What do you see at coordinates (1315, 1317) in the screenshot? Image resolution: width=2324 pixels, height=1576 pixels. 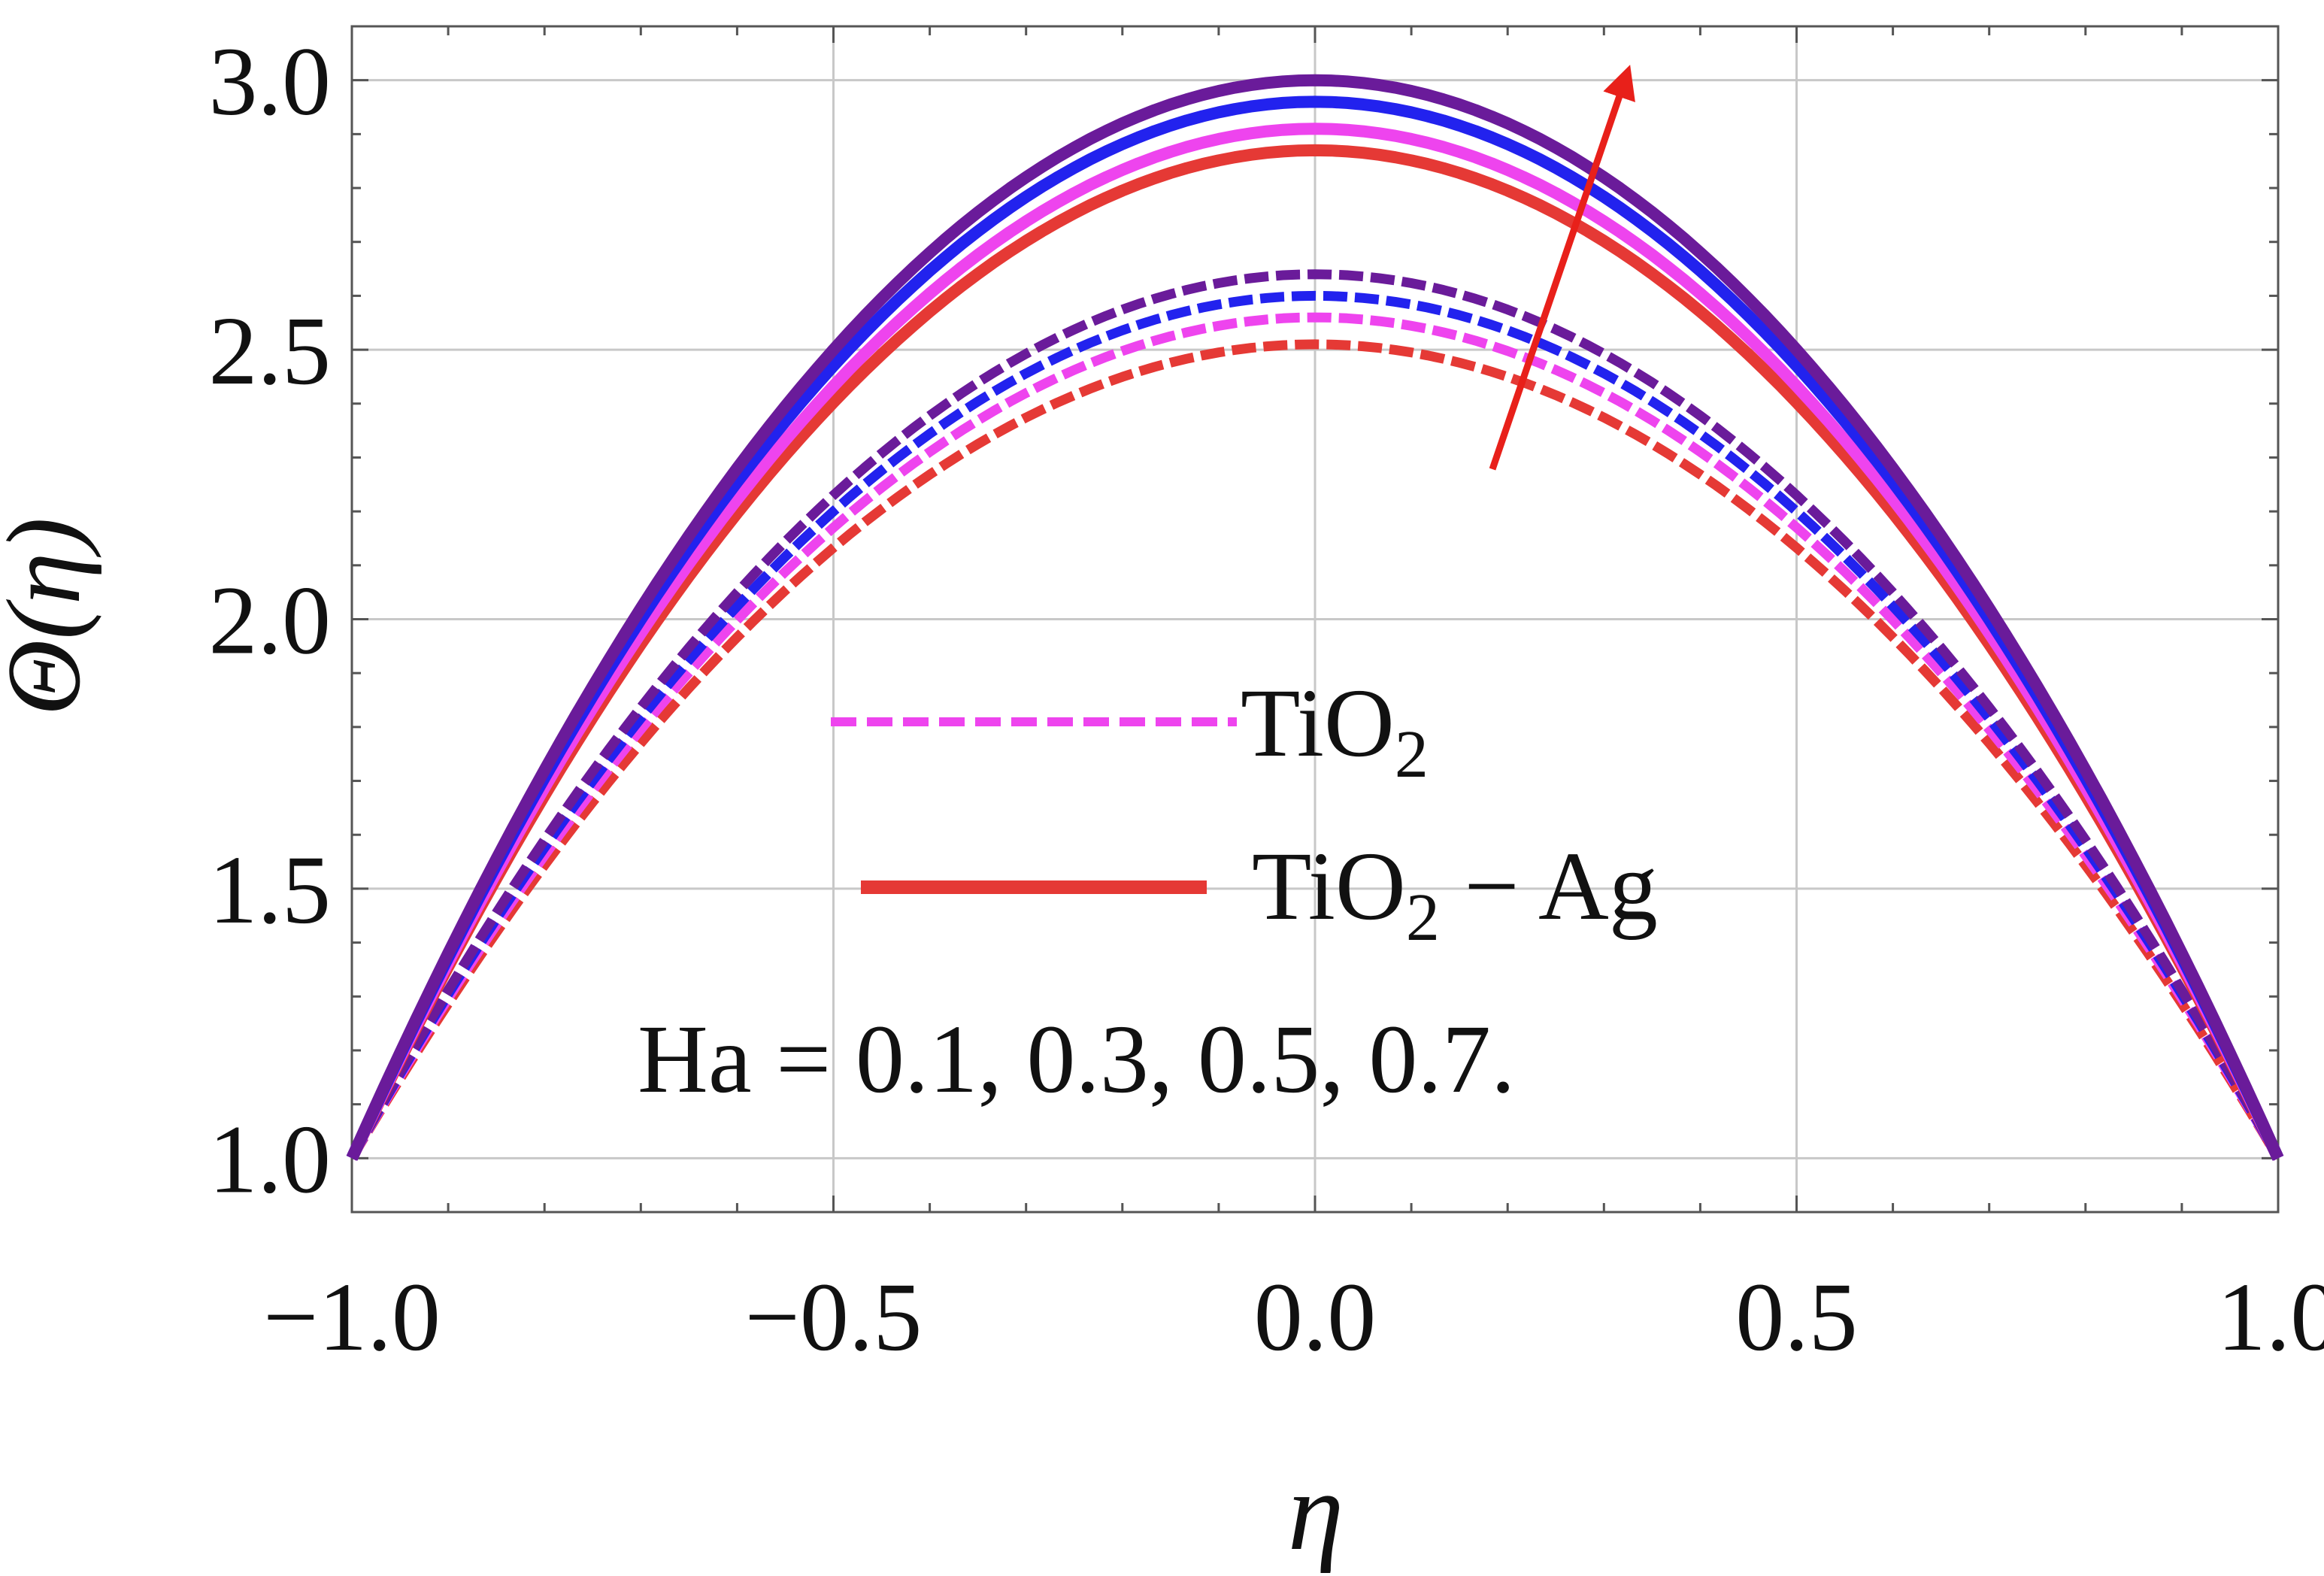 I see `x-tick-label-2: 0.0` at bounding box center [1315, 1317].